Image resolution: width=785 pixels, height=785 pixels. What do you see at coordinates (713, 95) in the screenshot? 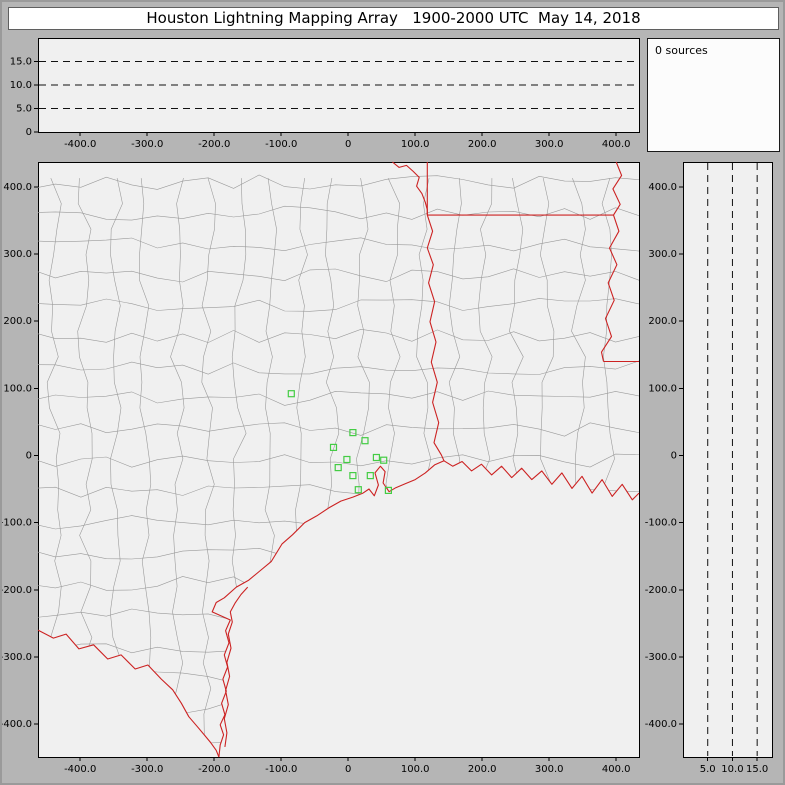
I see `sources-count-box: 0 sources` at bounding box center [713, 95].